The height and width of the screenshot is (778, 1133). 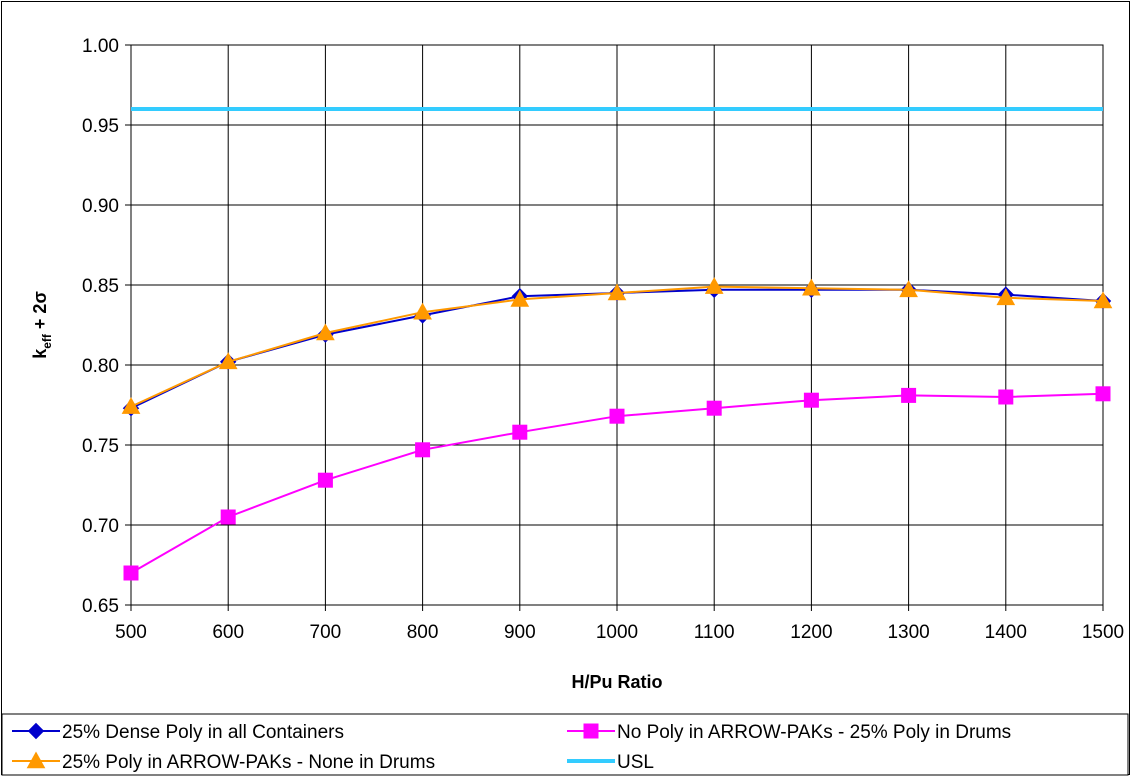 I want to click on x-tick-label: 1400, so click(x=1006, y=632).